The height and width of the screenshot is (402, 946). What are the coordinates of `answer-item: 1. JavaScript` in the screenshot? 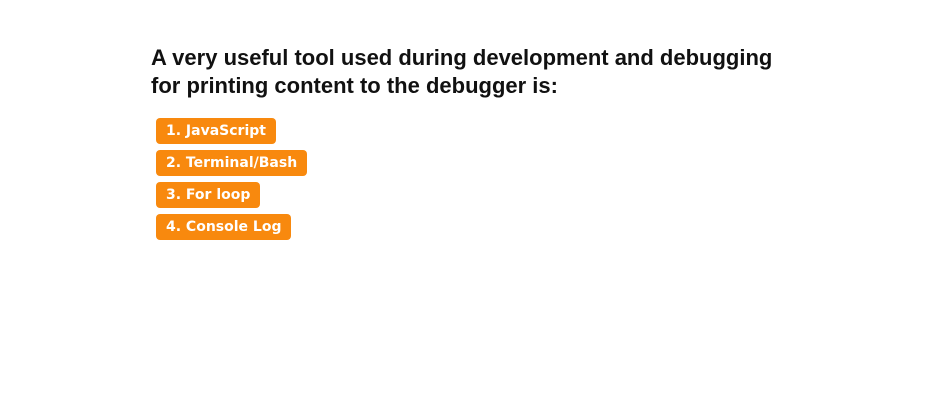 It's located at (473, 131).